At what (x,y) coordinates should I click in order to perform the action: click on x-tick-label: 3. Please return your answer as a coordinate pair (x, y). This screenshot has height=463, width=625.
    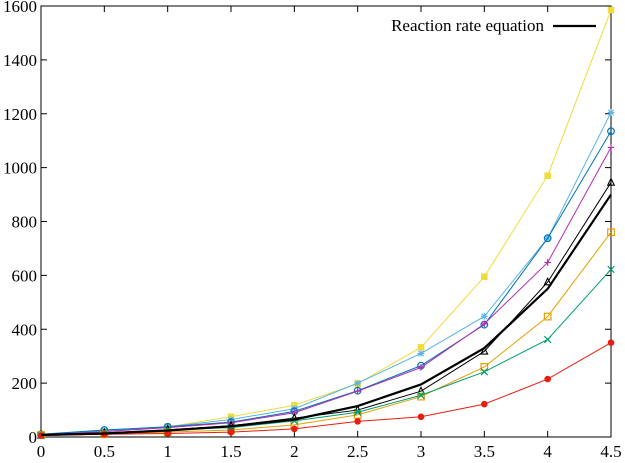
    Looking at the image, I should click on (421, 451).